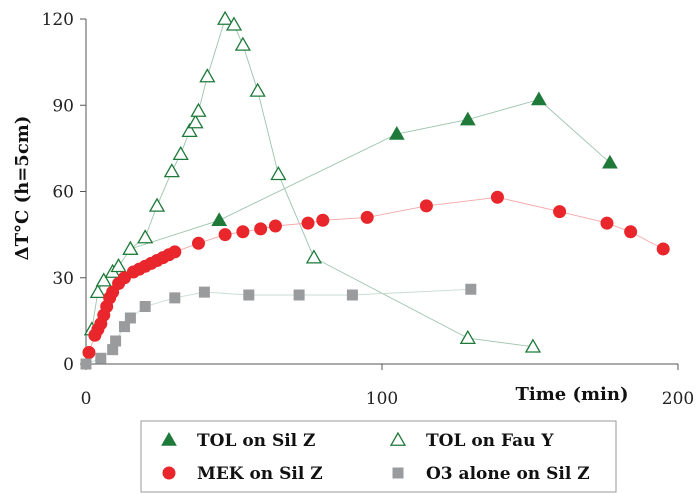 This screenshot has width=699, height=495. Describe the element at coordinates (678, 399) in the screenshot. I see `x-tick-label: 200` at that location.